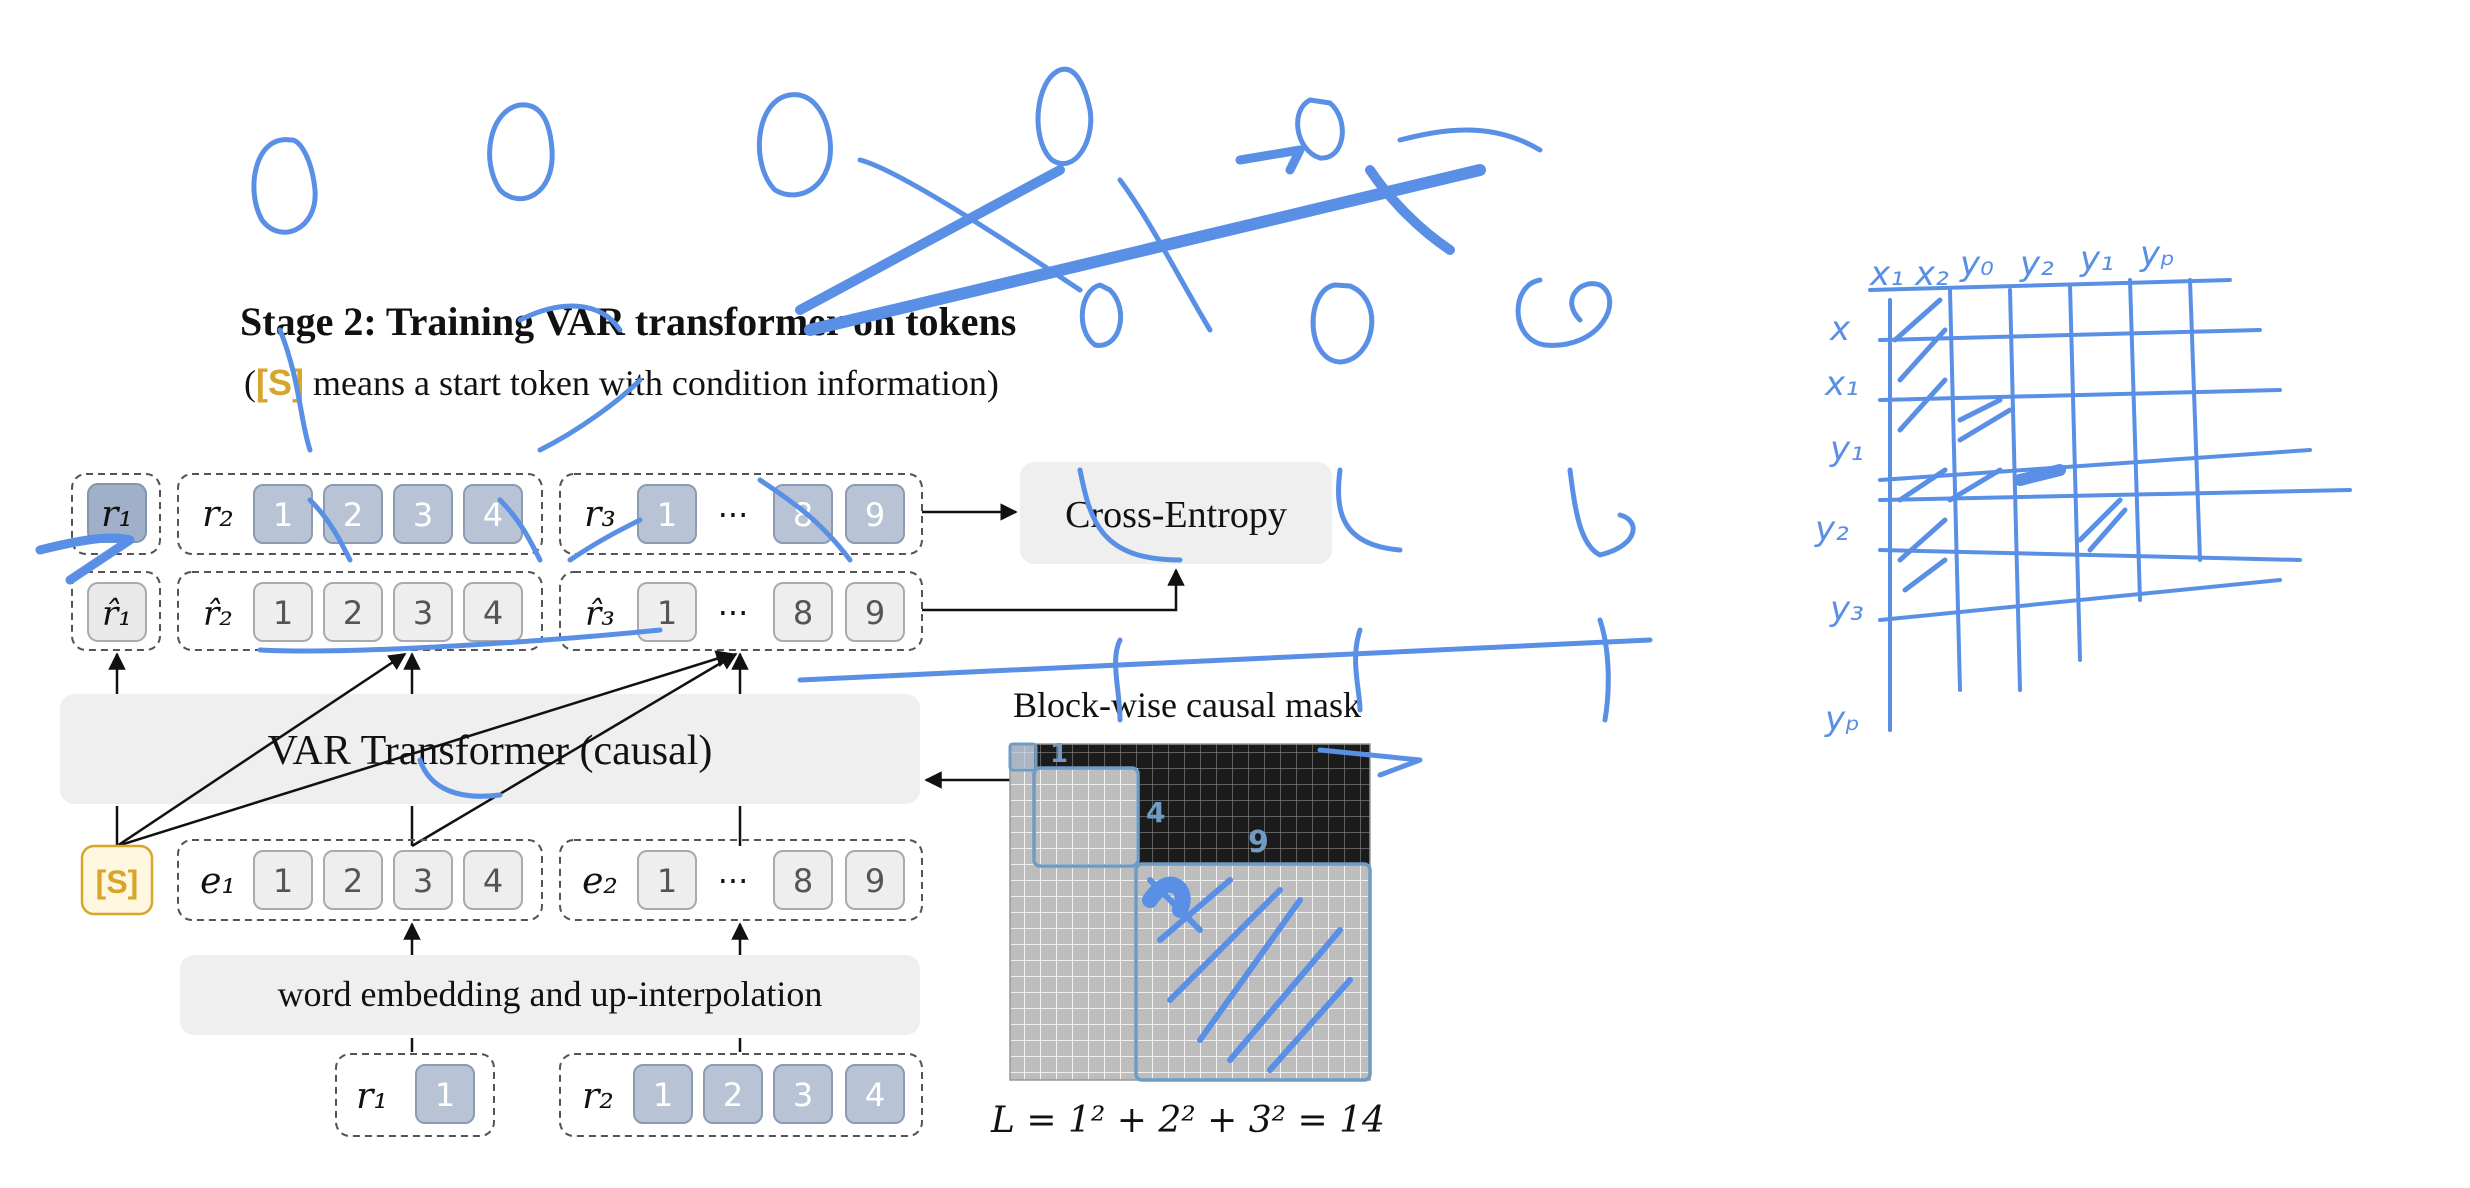 Image resolution: width=2470 pixels, height=1188 pixels. I want to click on input-e2-label: e₂, so click(600, 881).